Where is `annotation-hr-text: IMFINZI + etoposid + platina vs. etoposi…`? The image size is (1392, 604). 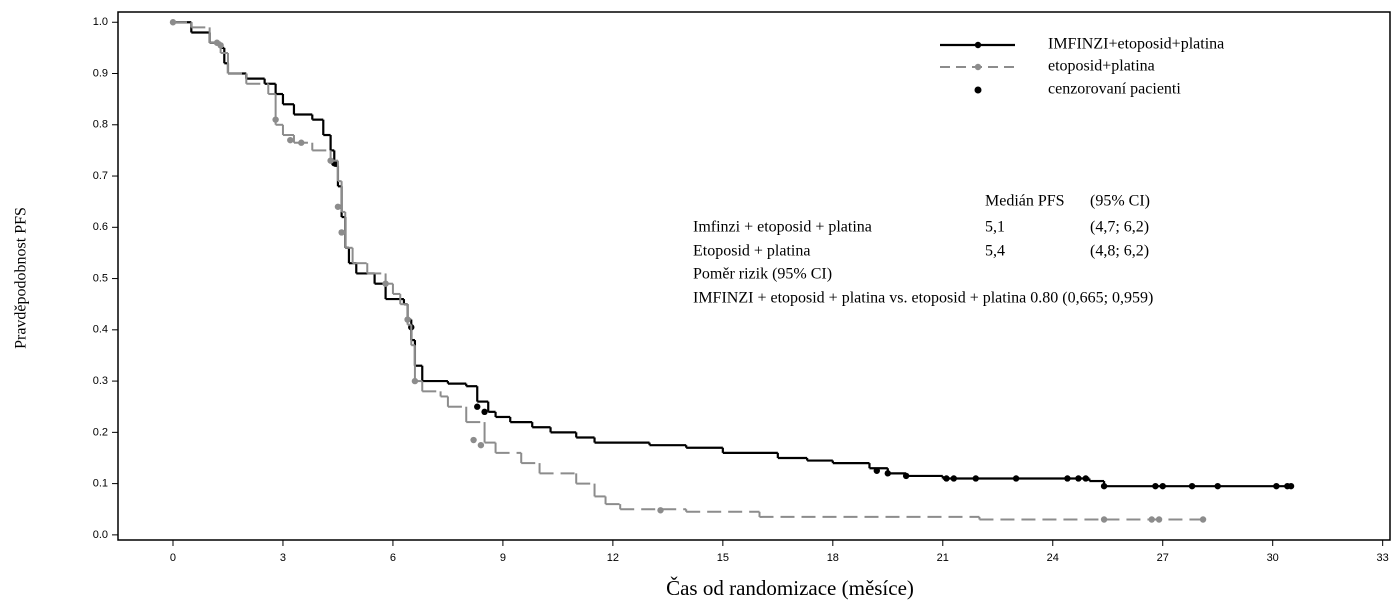
annotation-hr-text: IMFINZI + etoposid + platina vs. etoposi… is located at coordinates (923, 298).